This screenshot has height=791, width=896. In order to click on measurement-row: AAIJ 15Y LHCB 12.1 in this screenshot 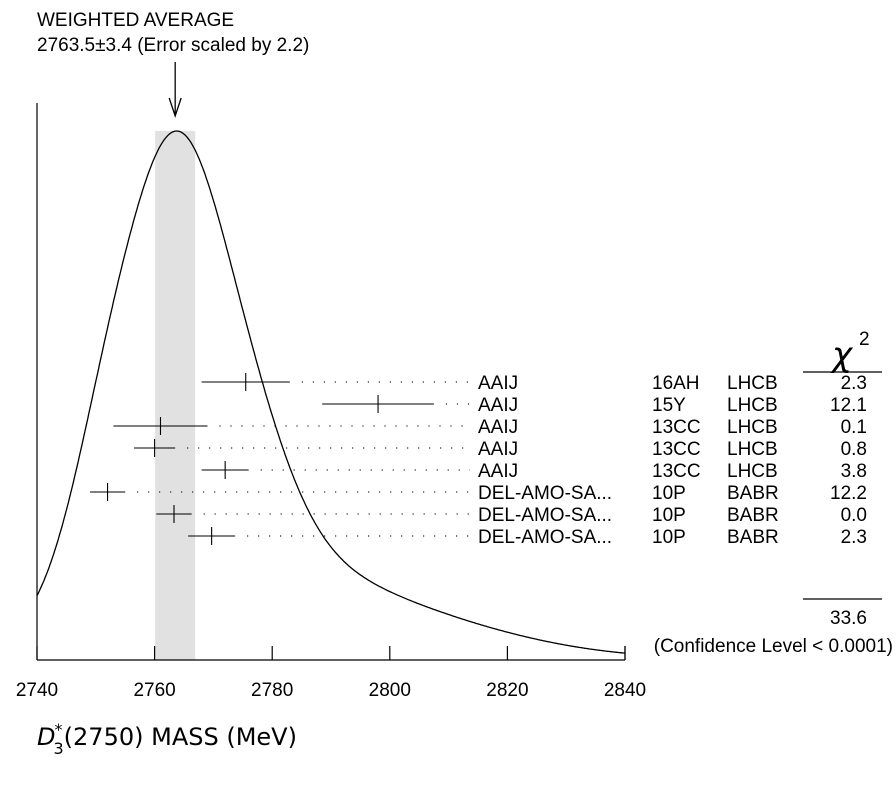, I will do `click(594, 405)`.